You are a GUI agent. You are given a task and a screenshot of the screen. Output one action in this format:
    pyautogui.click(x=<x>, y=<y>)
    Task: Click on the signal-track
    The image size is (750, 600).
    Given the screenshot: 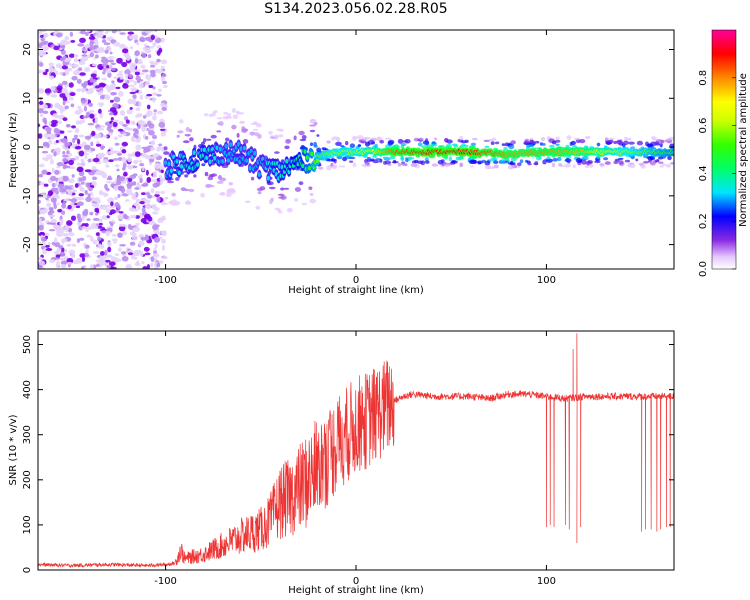 What is the action you would take?
    pyautogui.click(x=418, y=161)
    